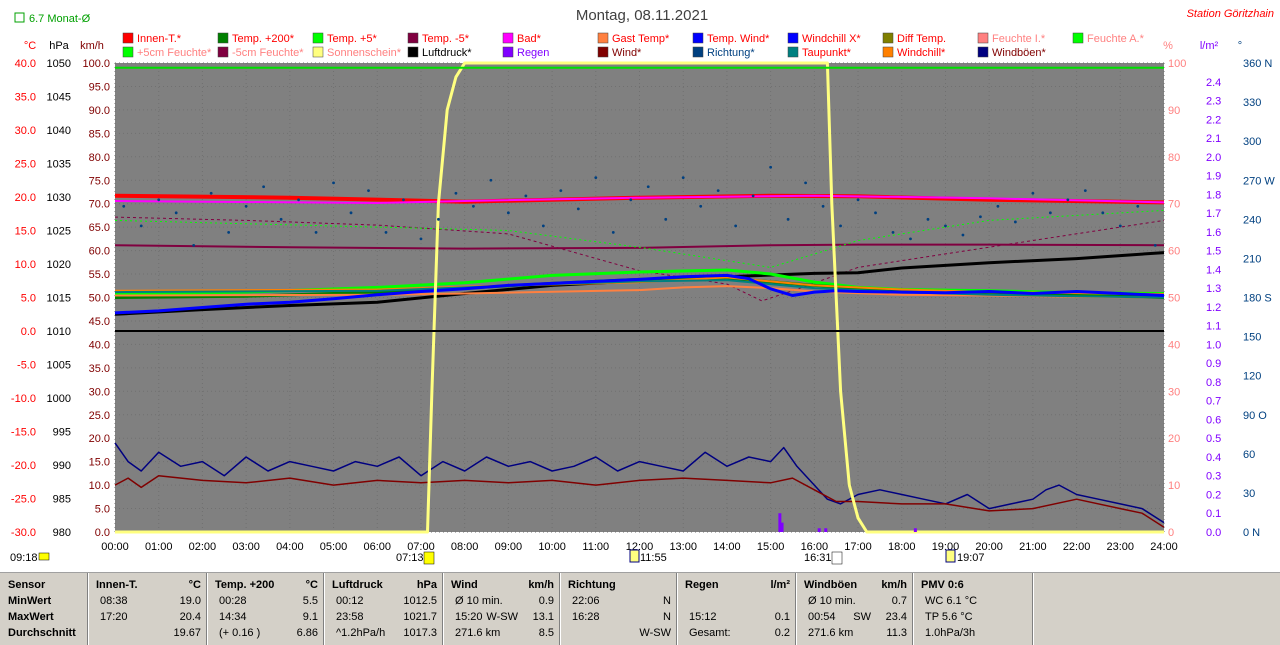 This screenshot has height=645, width=1280. I want to click on percent-tick-label: 60, so click(1174, 252).